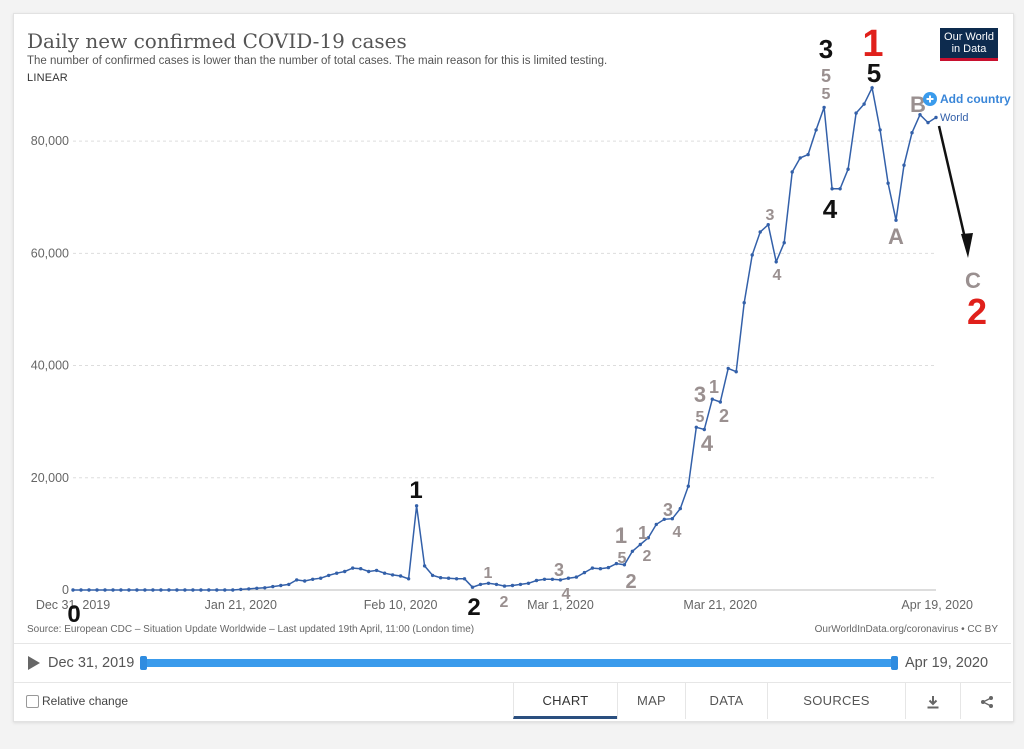 Image resolution: width=1024 pixels, height=749 pixels. What do you see at coordinates (969, 49) in the screenshot?
I see `logo-line-2: in Data` at bounding box center [969, 49].